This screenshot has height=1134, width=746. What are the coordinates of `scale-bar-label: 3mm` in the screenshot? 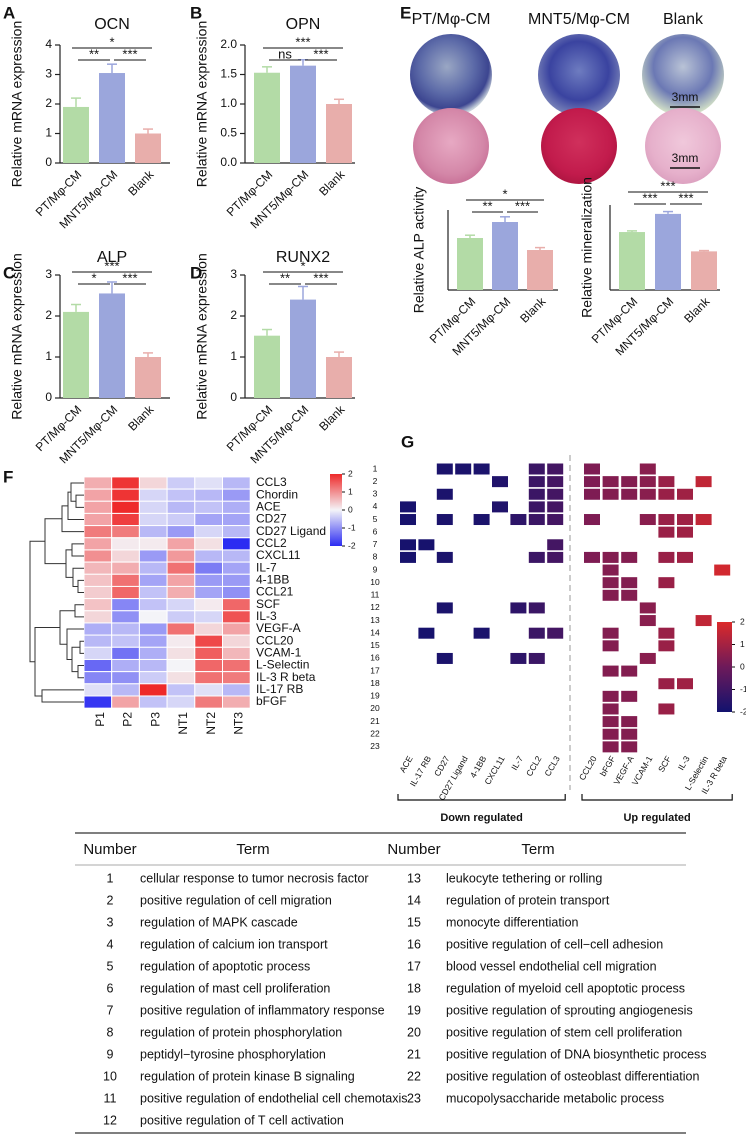 It's located at (685, 97).